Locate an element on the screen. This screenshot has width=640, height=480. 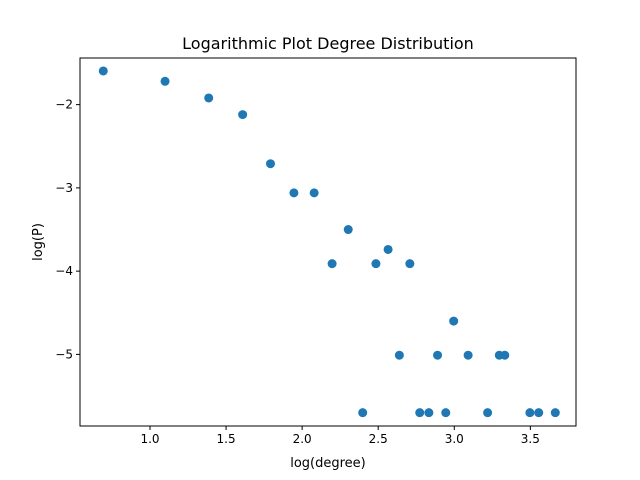
x-tick-label: 1.5 is located at coordinates (226, 439).